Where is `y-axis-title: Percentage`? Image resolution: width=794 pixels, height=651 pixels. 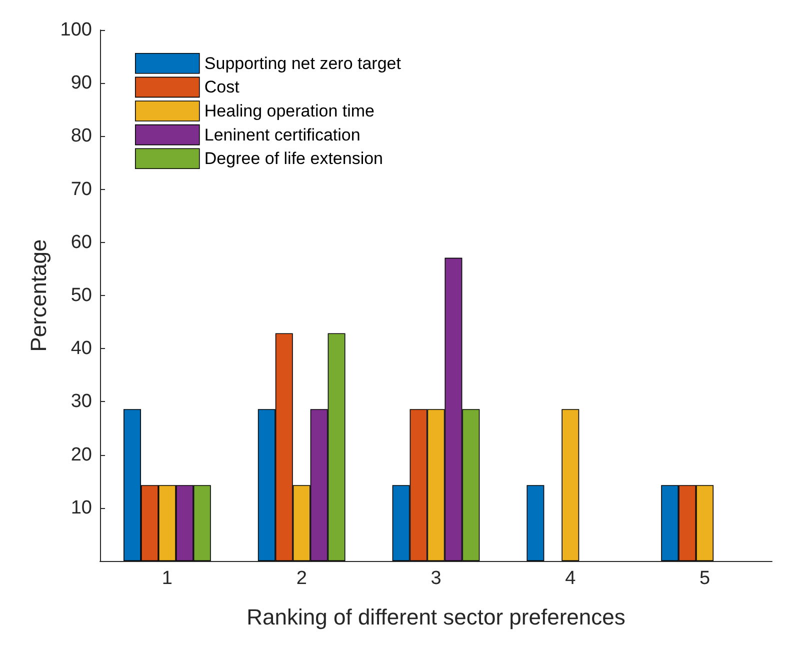
y-axis-title: Percentage is located at coordinates (38, 295).